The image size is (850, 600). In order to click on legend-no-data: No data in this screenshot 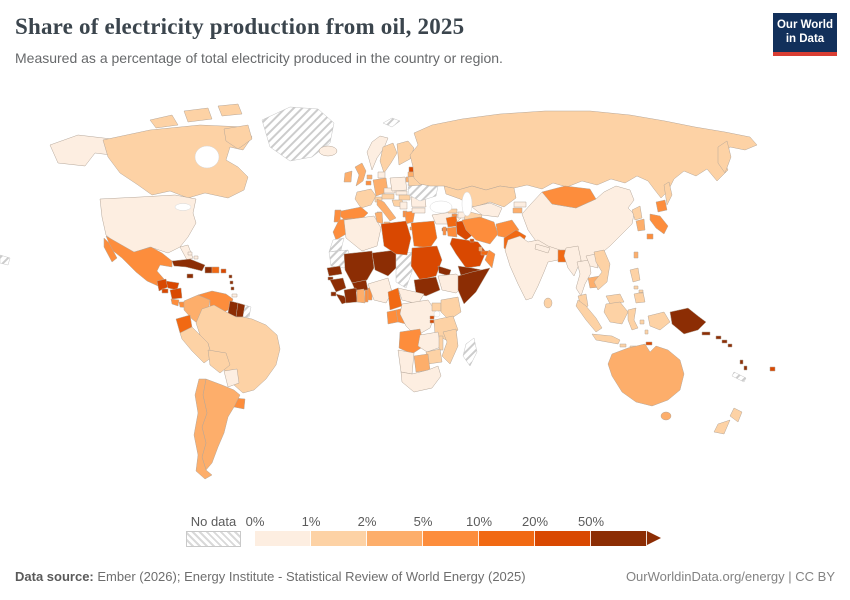, I will do `click(213, 530)`.